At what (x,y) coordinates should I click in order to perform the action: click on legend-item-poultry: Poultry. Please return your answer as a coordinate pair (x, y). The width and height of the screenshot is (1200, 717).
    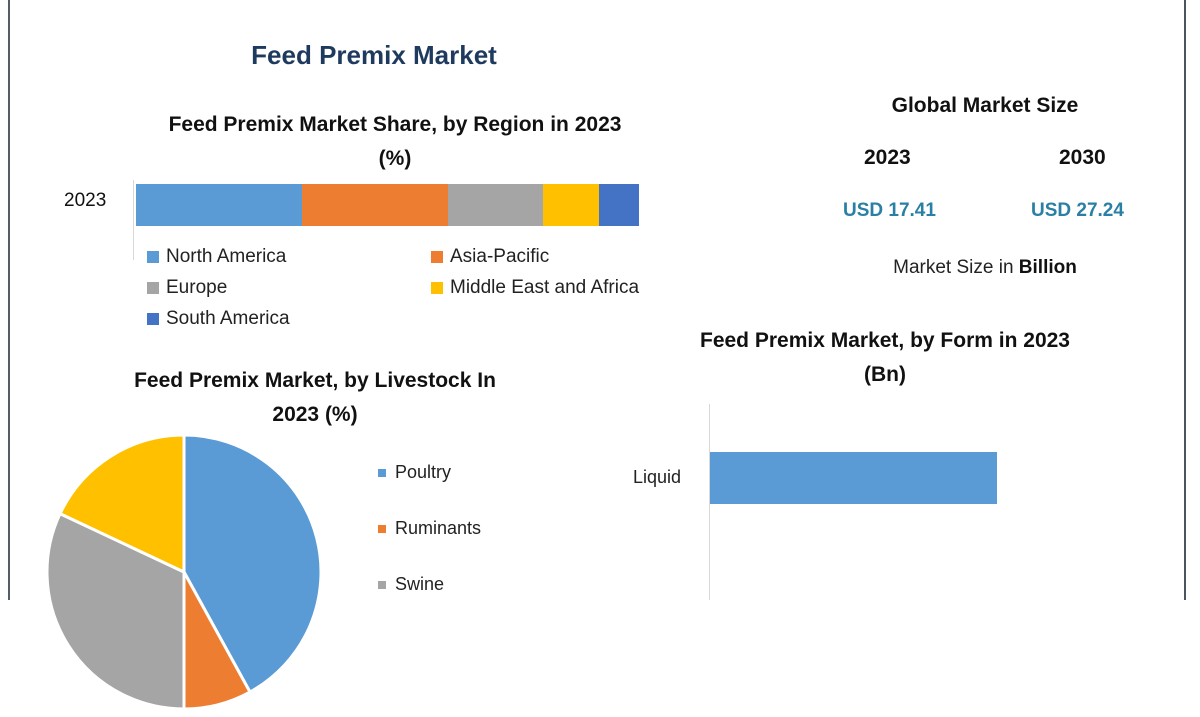
    Looking at the image, I should click on (414, 472).